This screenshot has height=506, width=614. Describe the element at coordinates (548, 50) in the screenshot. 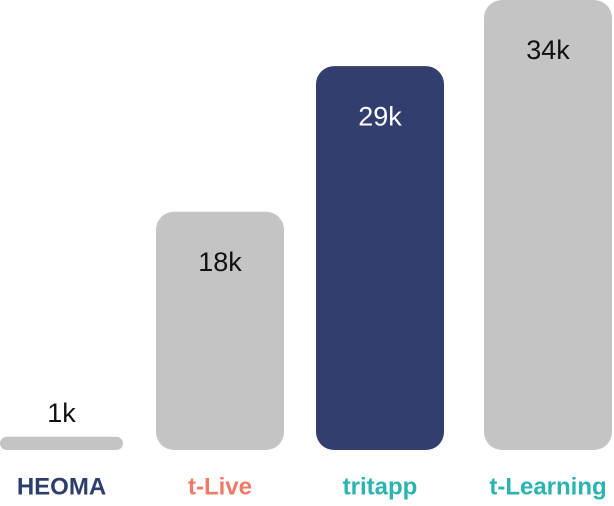

I see `value-label: 34k` at that location.